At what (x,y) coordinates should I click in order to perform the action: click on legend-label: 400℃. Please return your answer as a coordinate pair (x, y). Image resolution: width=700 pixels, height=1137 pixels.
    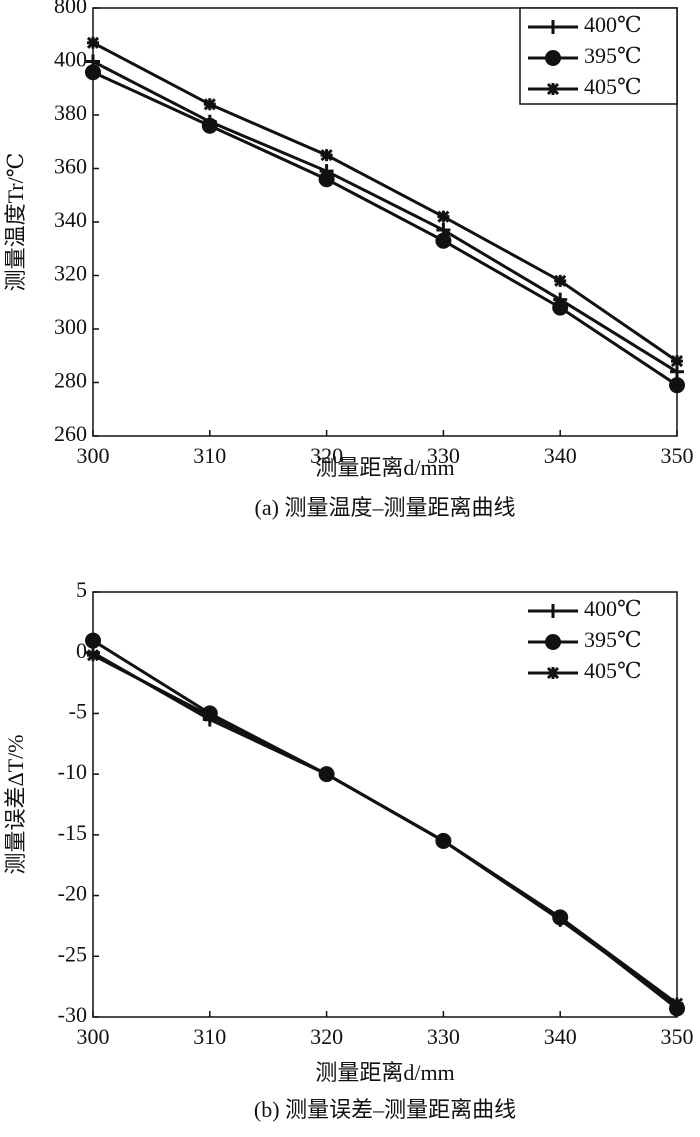
    Looking at the image, I should click on (613, 24).